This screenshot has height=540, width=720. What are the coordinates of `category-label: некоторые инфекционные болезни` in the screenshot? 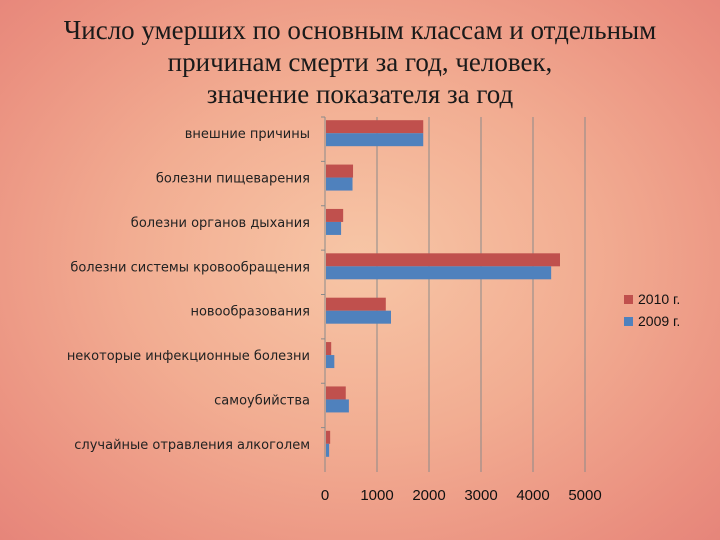 It's located at (188, 356).